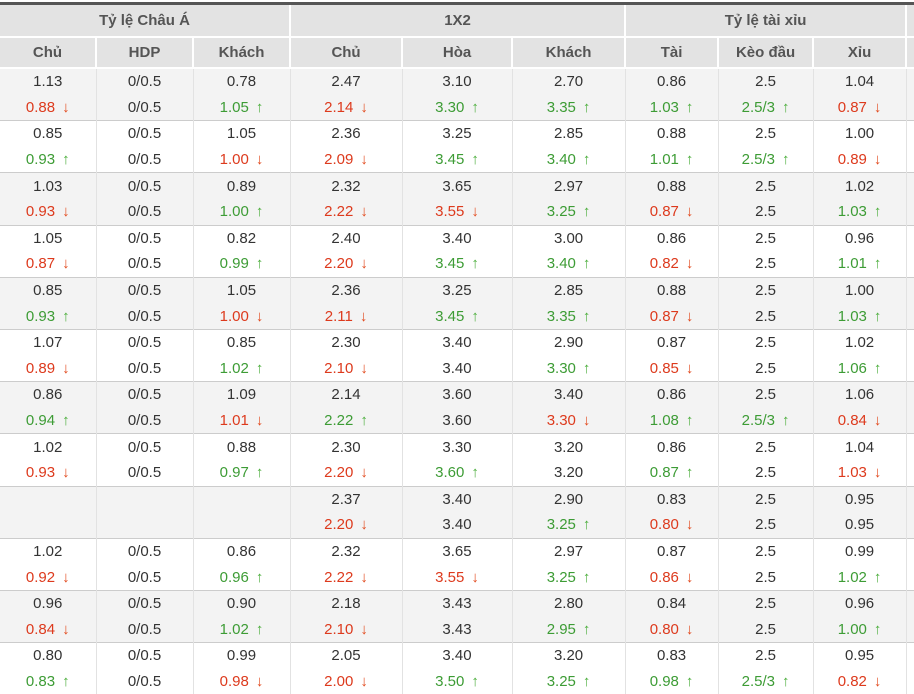 This screenshot has width=914, height=694. Describe the element at coordinates (242, 472) in the screenshot. I see `odds-cell: 0.97 ↑` at that location.